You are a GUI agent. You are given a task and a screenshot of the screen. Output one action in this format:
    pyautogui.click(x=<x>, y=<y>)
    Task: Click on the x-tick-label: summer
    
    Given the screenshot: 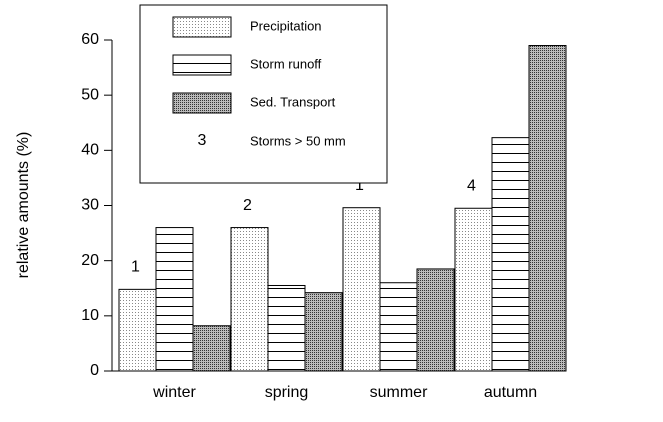 What is the action you would take?
    pyautogui.click(x=399, y=392)
    